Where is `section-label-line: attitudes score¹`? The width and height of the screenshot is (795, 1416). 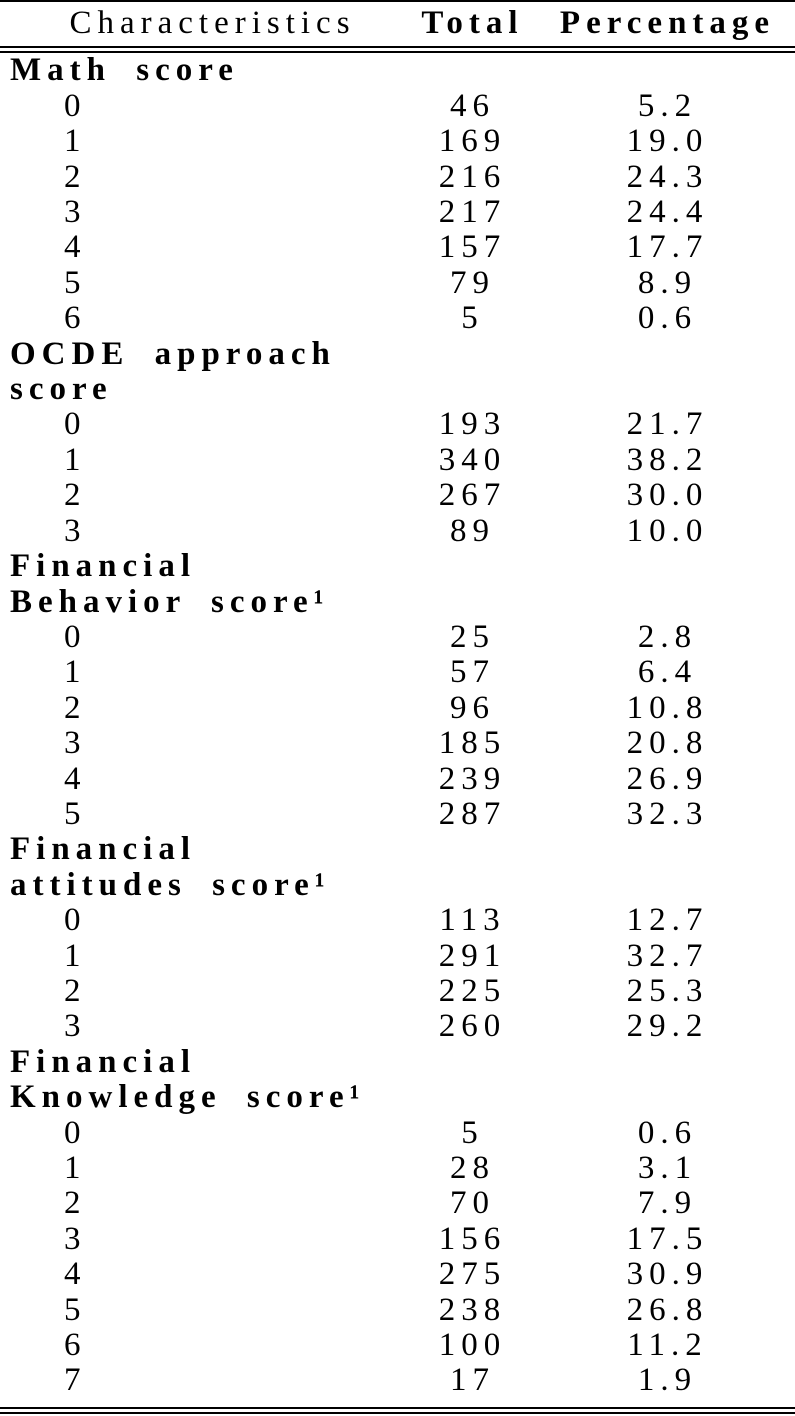 section-label-line: attitudes score¹ is located at coordinates (170, 884).